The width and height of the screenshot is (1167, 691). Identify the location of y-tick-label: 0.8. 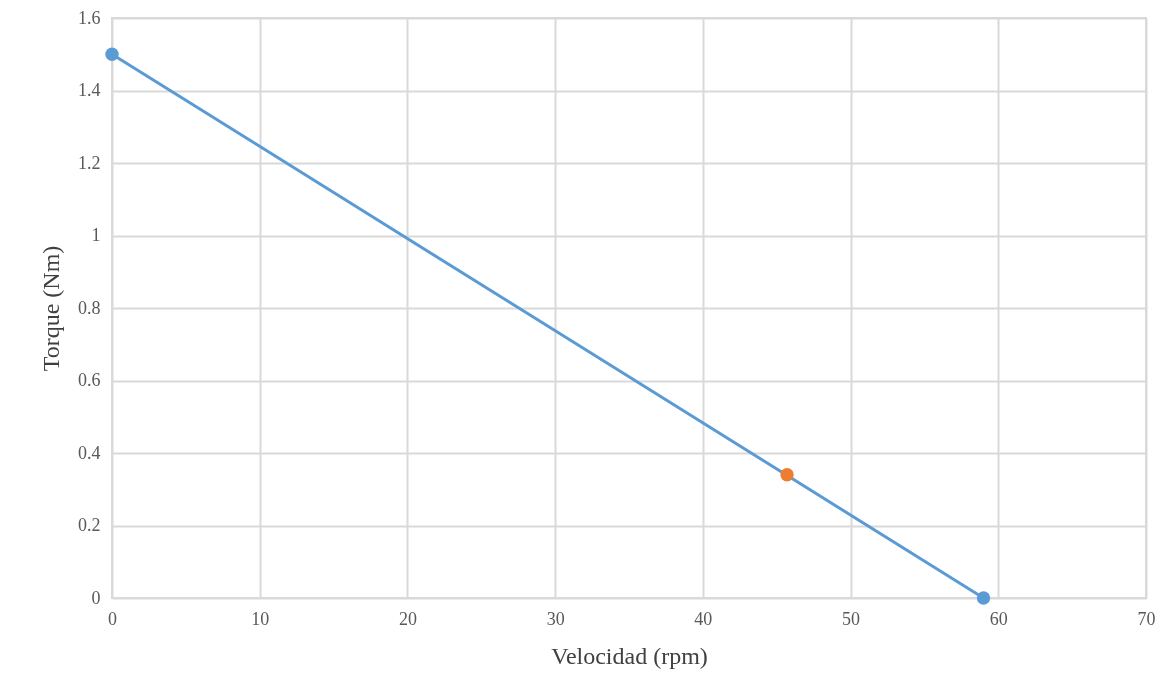
(89, 307).